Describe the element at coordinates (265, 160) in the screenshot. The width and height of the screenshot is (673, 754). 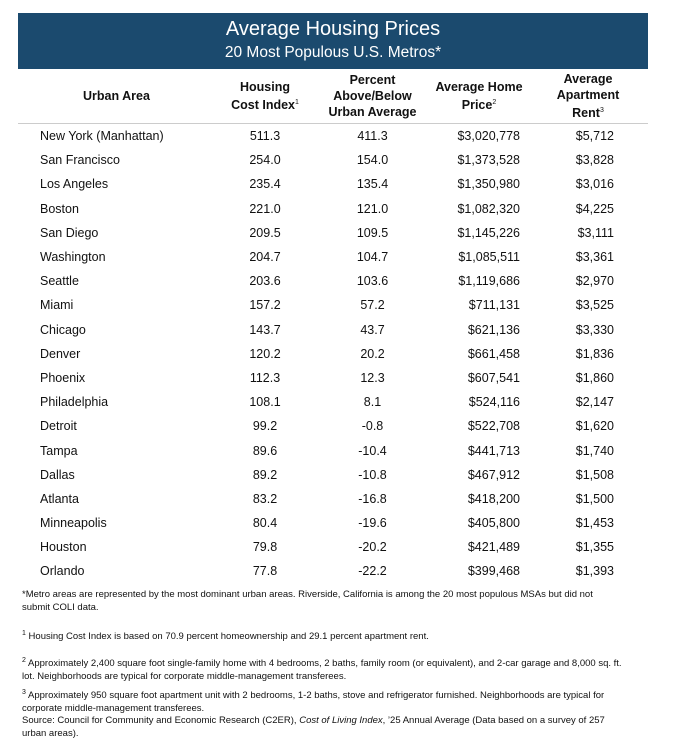
I see `cell: 254.0` at that location.